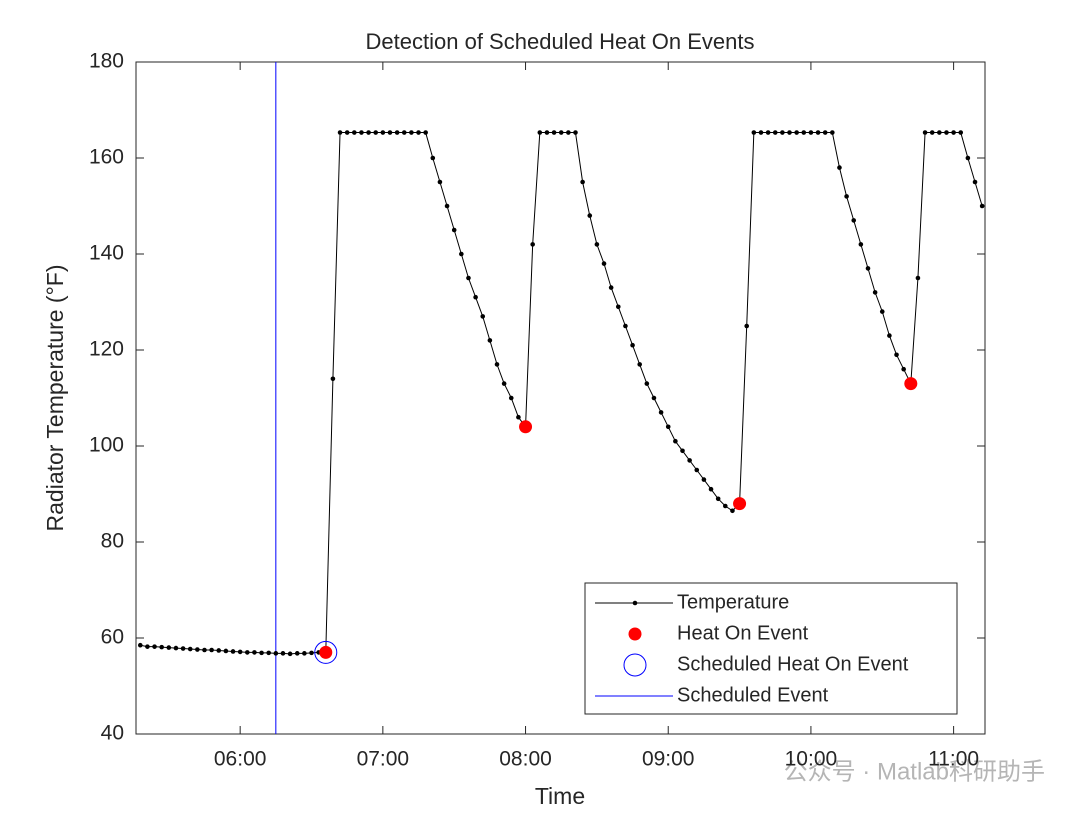  Describe the element at coordinates (753, 695) in the screenshot. I see `legend-label: Scheduled Event` at that location.